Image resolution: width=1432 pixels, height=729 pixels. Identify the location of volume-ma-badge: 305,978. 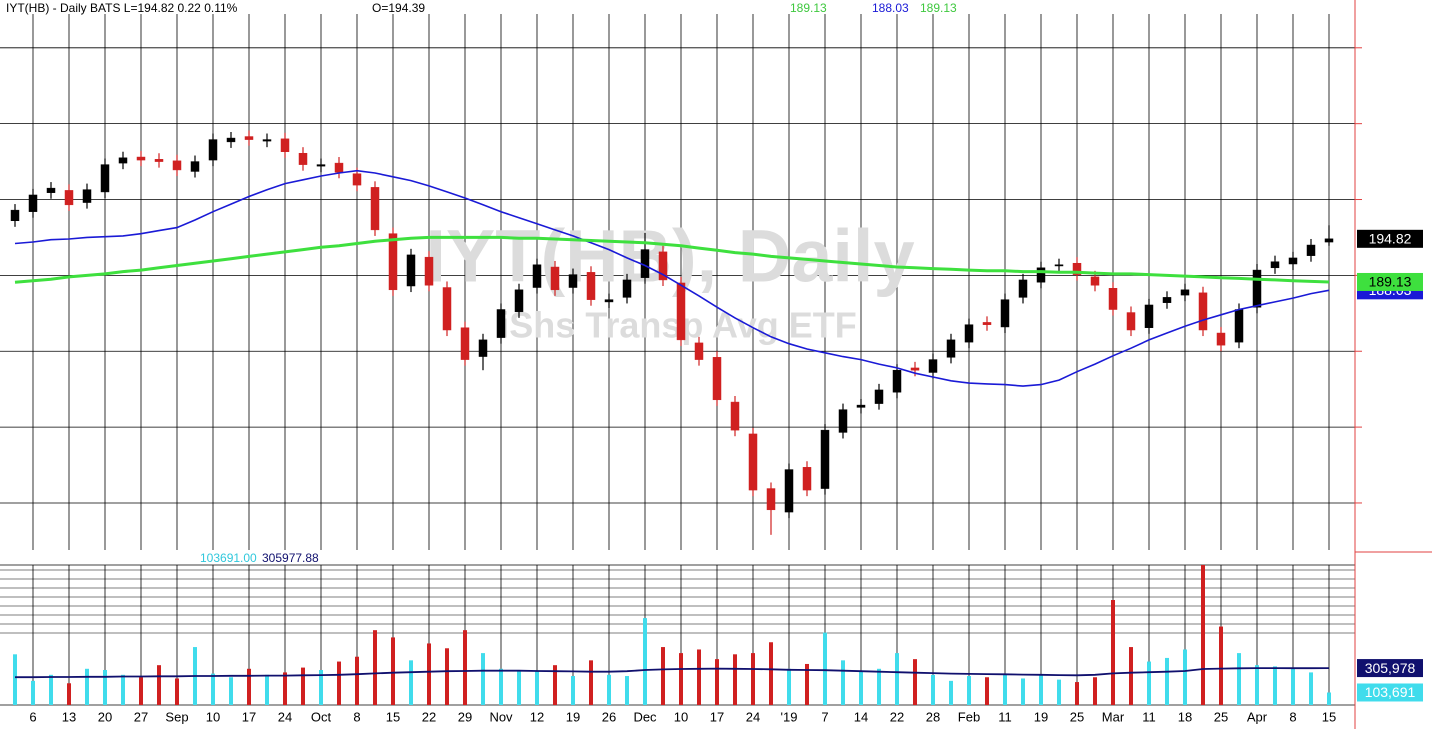
(1390, 668).